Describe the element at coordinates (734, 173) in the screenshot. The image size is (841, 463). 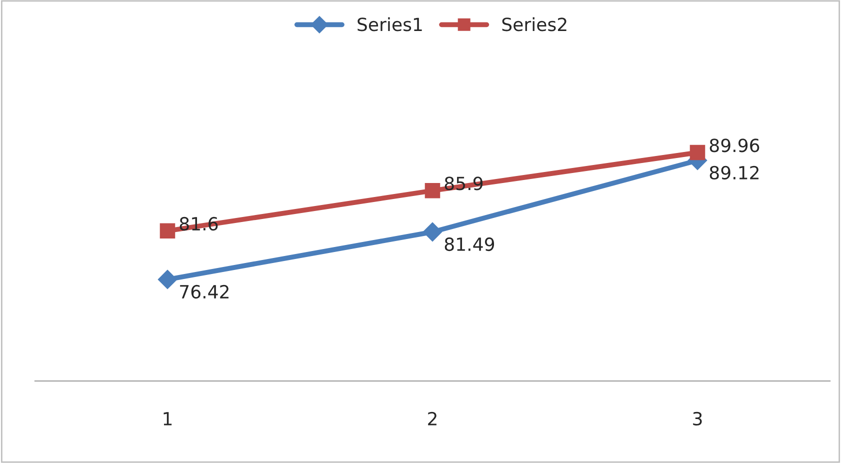
I see `data-label: 89.12` at that location.